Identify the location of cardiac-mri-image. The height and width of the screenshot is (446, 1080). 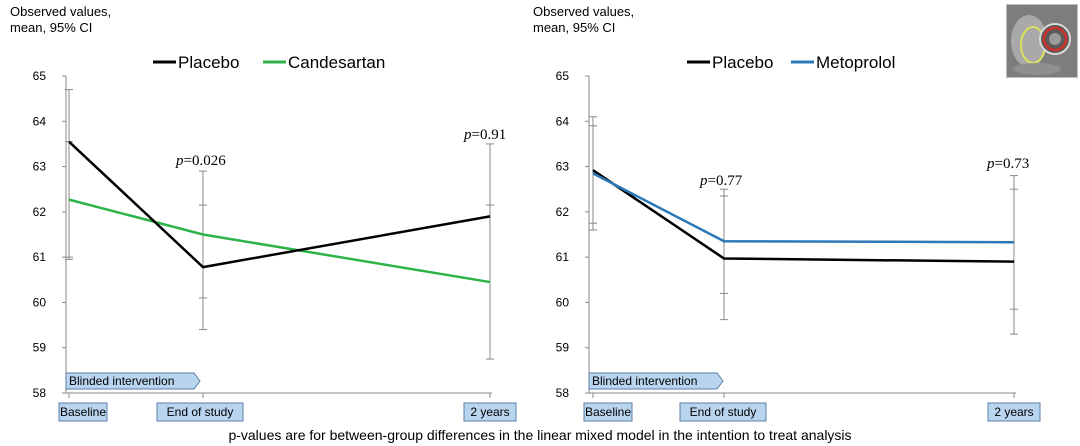
(1042, 41).